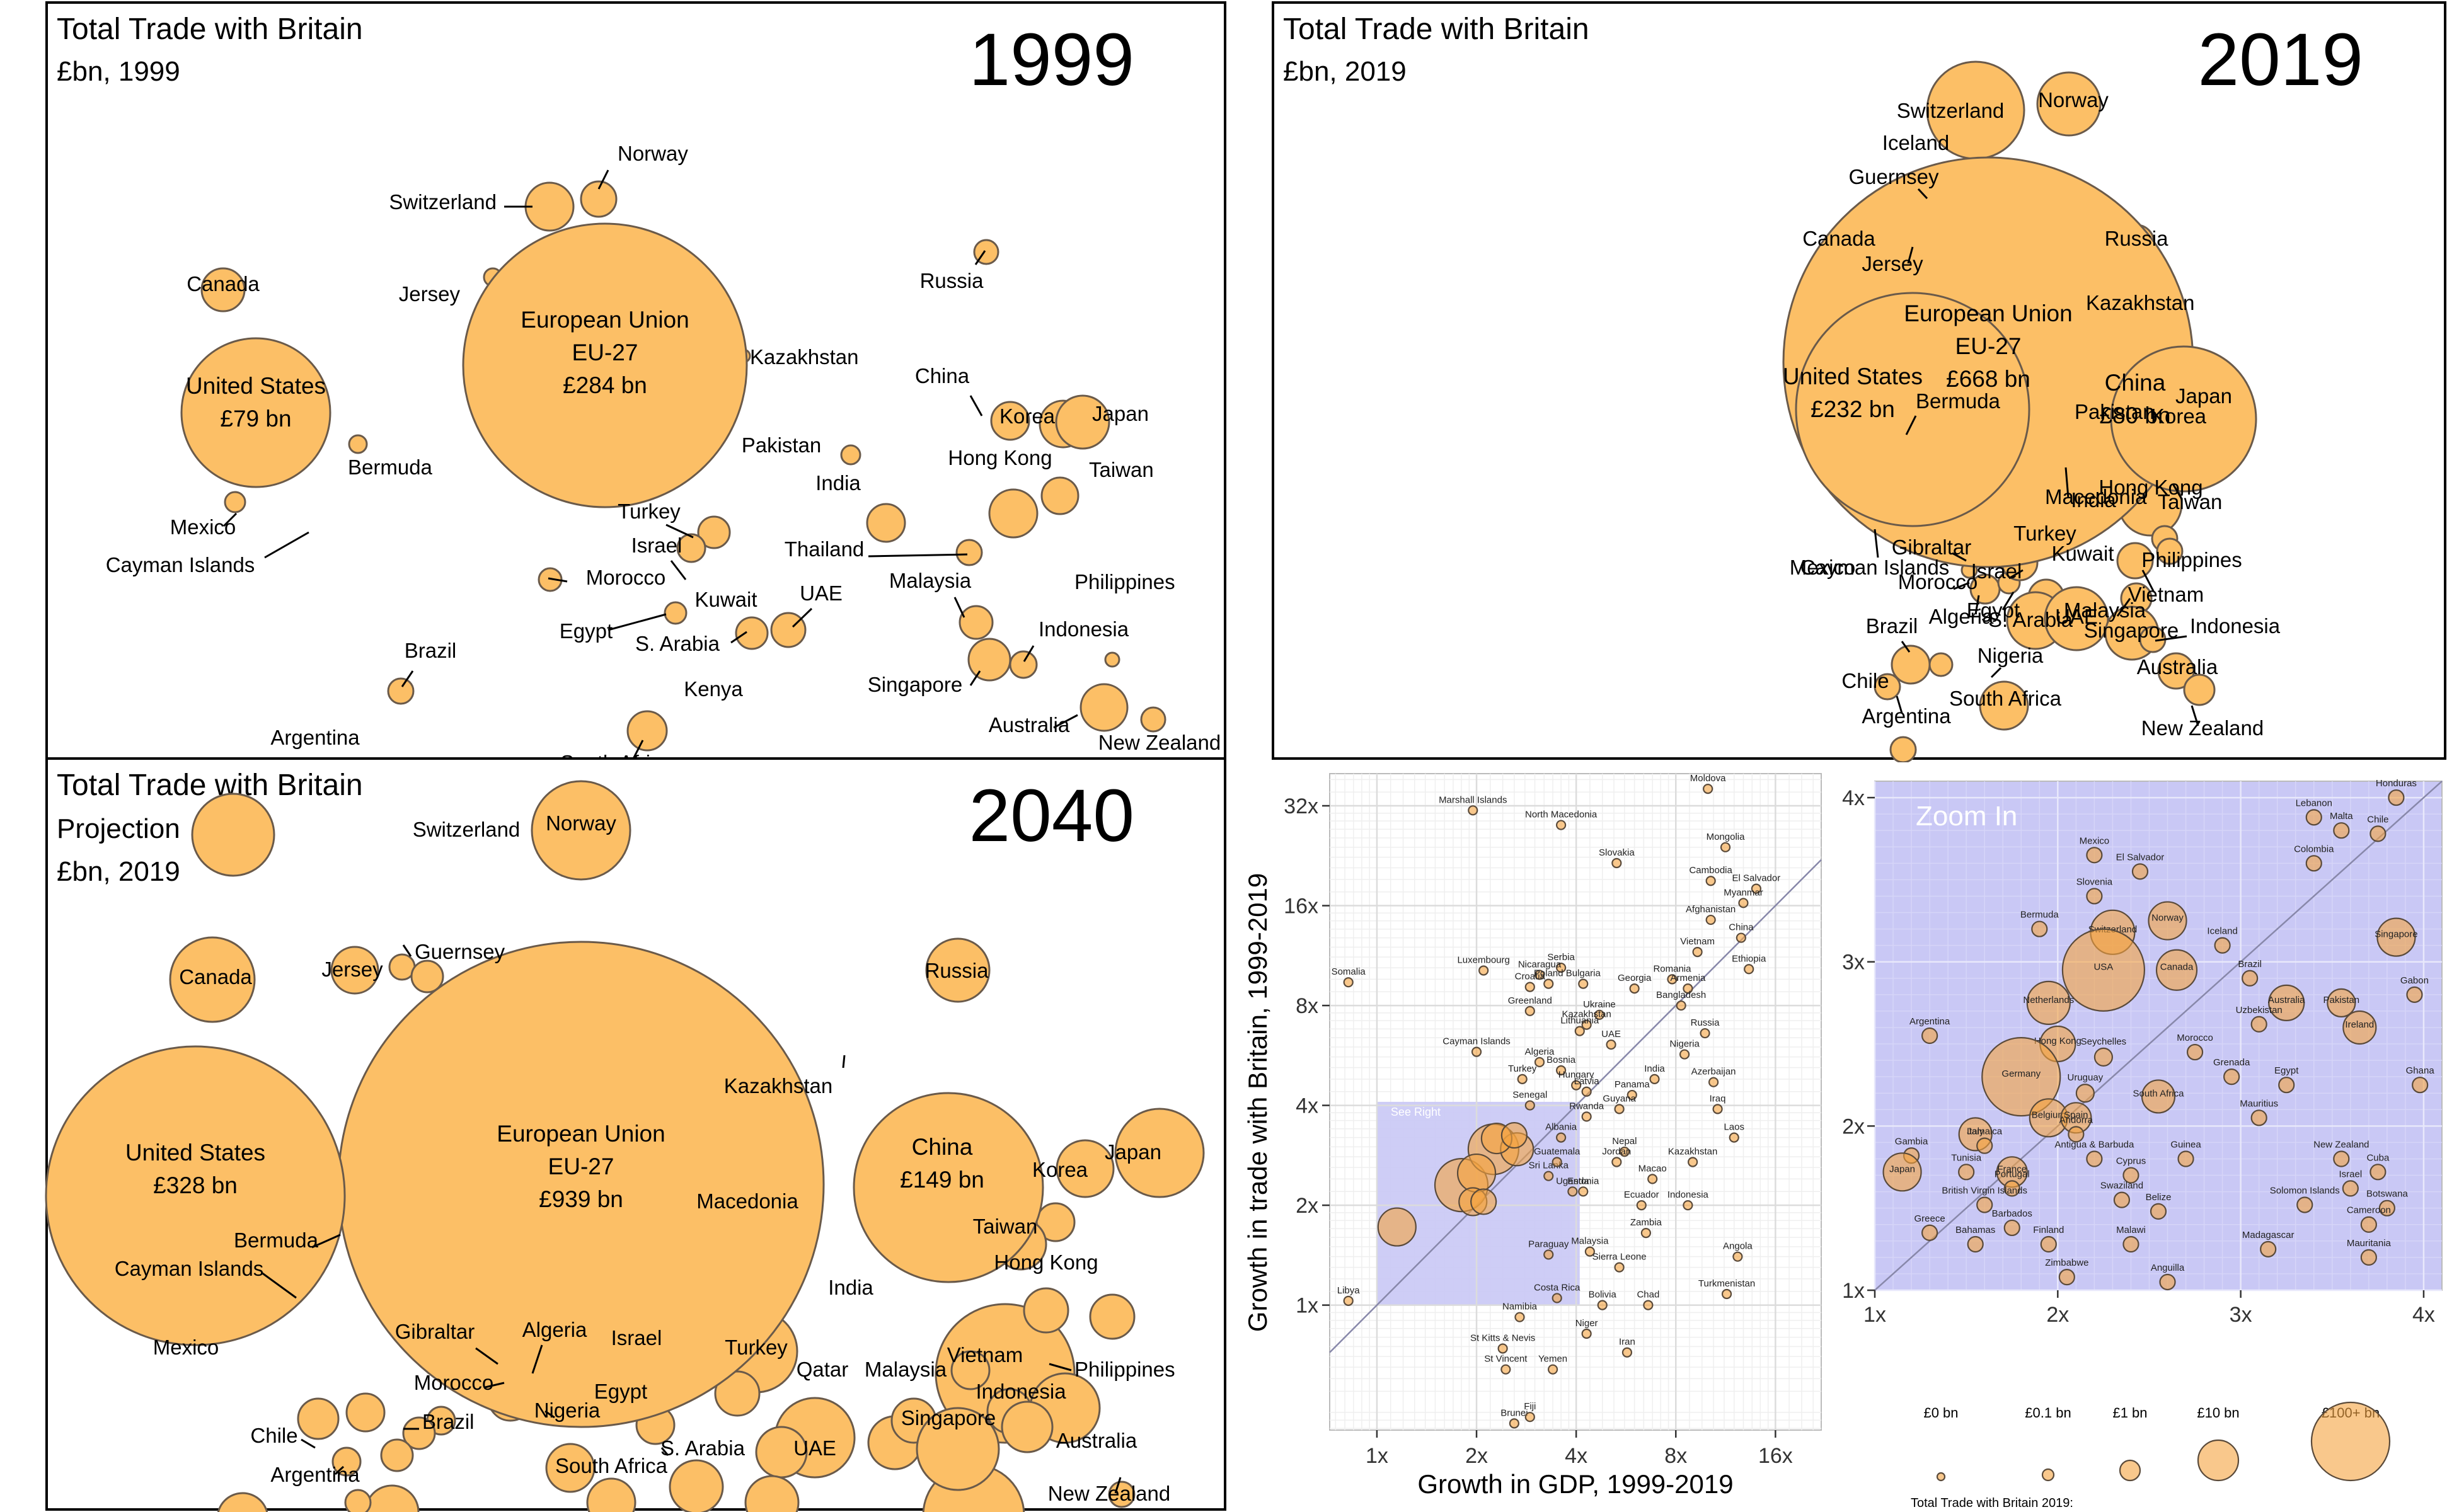 Image resolution: width=2447 pixels, height=1512 pixels. I want to click on leader-new-zealand, so click(2195, 715).